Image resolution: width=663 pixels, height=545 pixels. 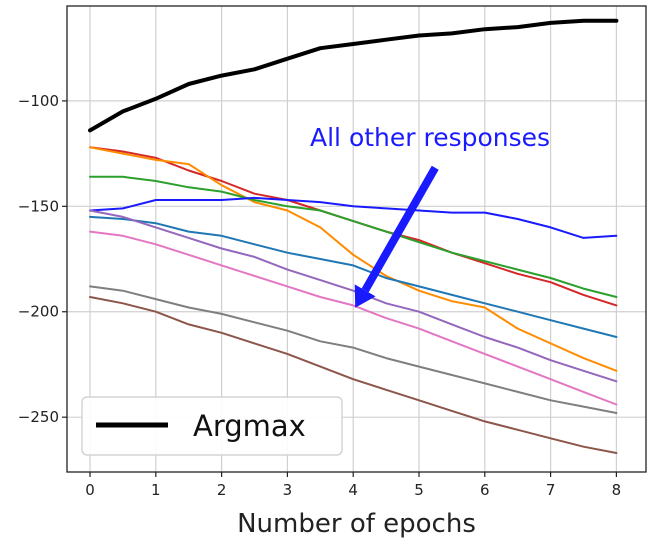 I want to click on legend-box, so click(x=212, y=426).